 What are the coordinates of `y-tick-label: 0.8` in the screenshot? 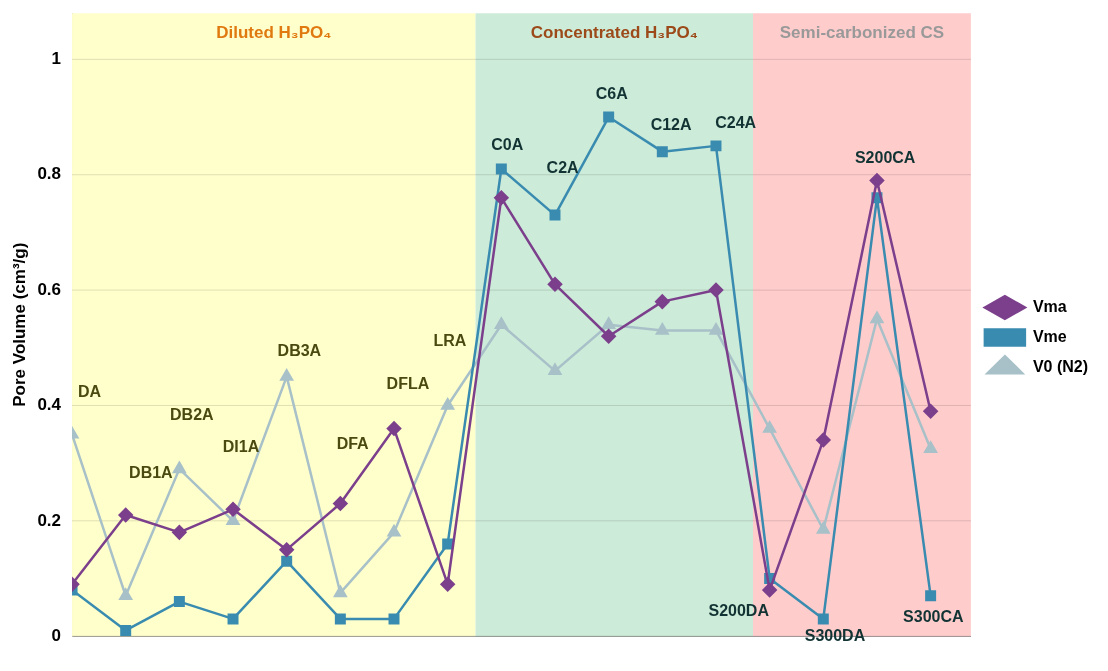 It's located at (49, 174).